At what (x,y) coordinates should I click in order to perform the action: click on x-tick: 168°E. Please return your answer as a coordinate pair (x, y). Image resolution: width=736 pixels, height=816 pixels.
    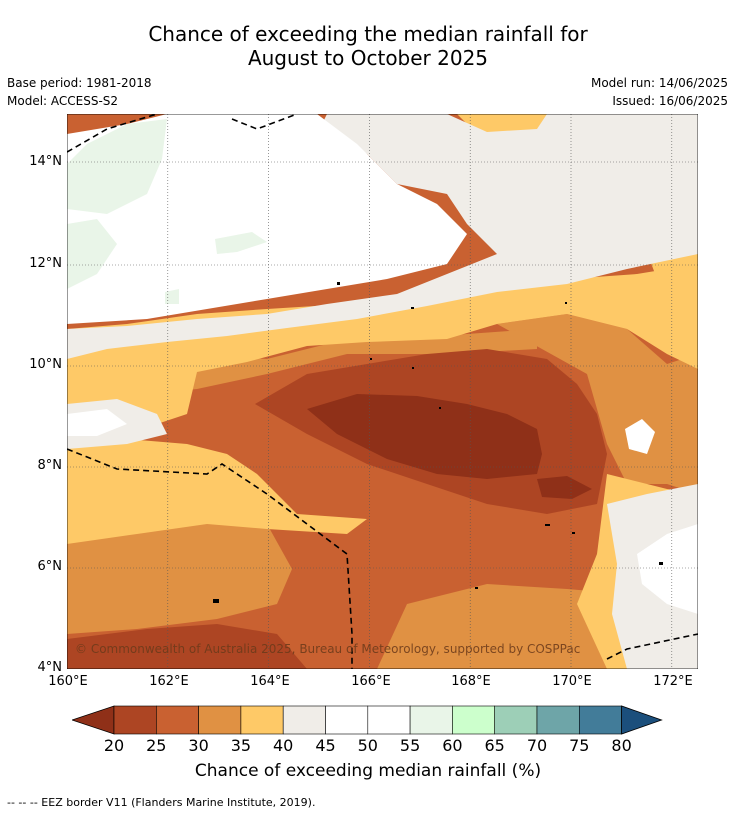
    Looking at the image, I should click on (471, 681).